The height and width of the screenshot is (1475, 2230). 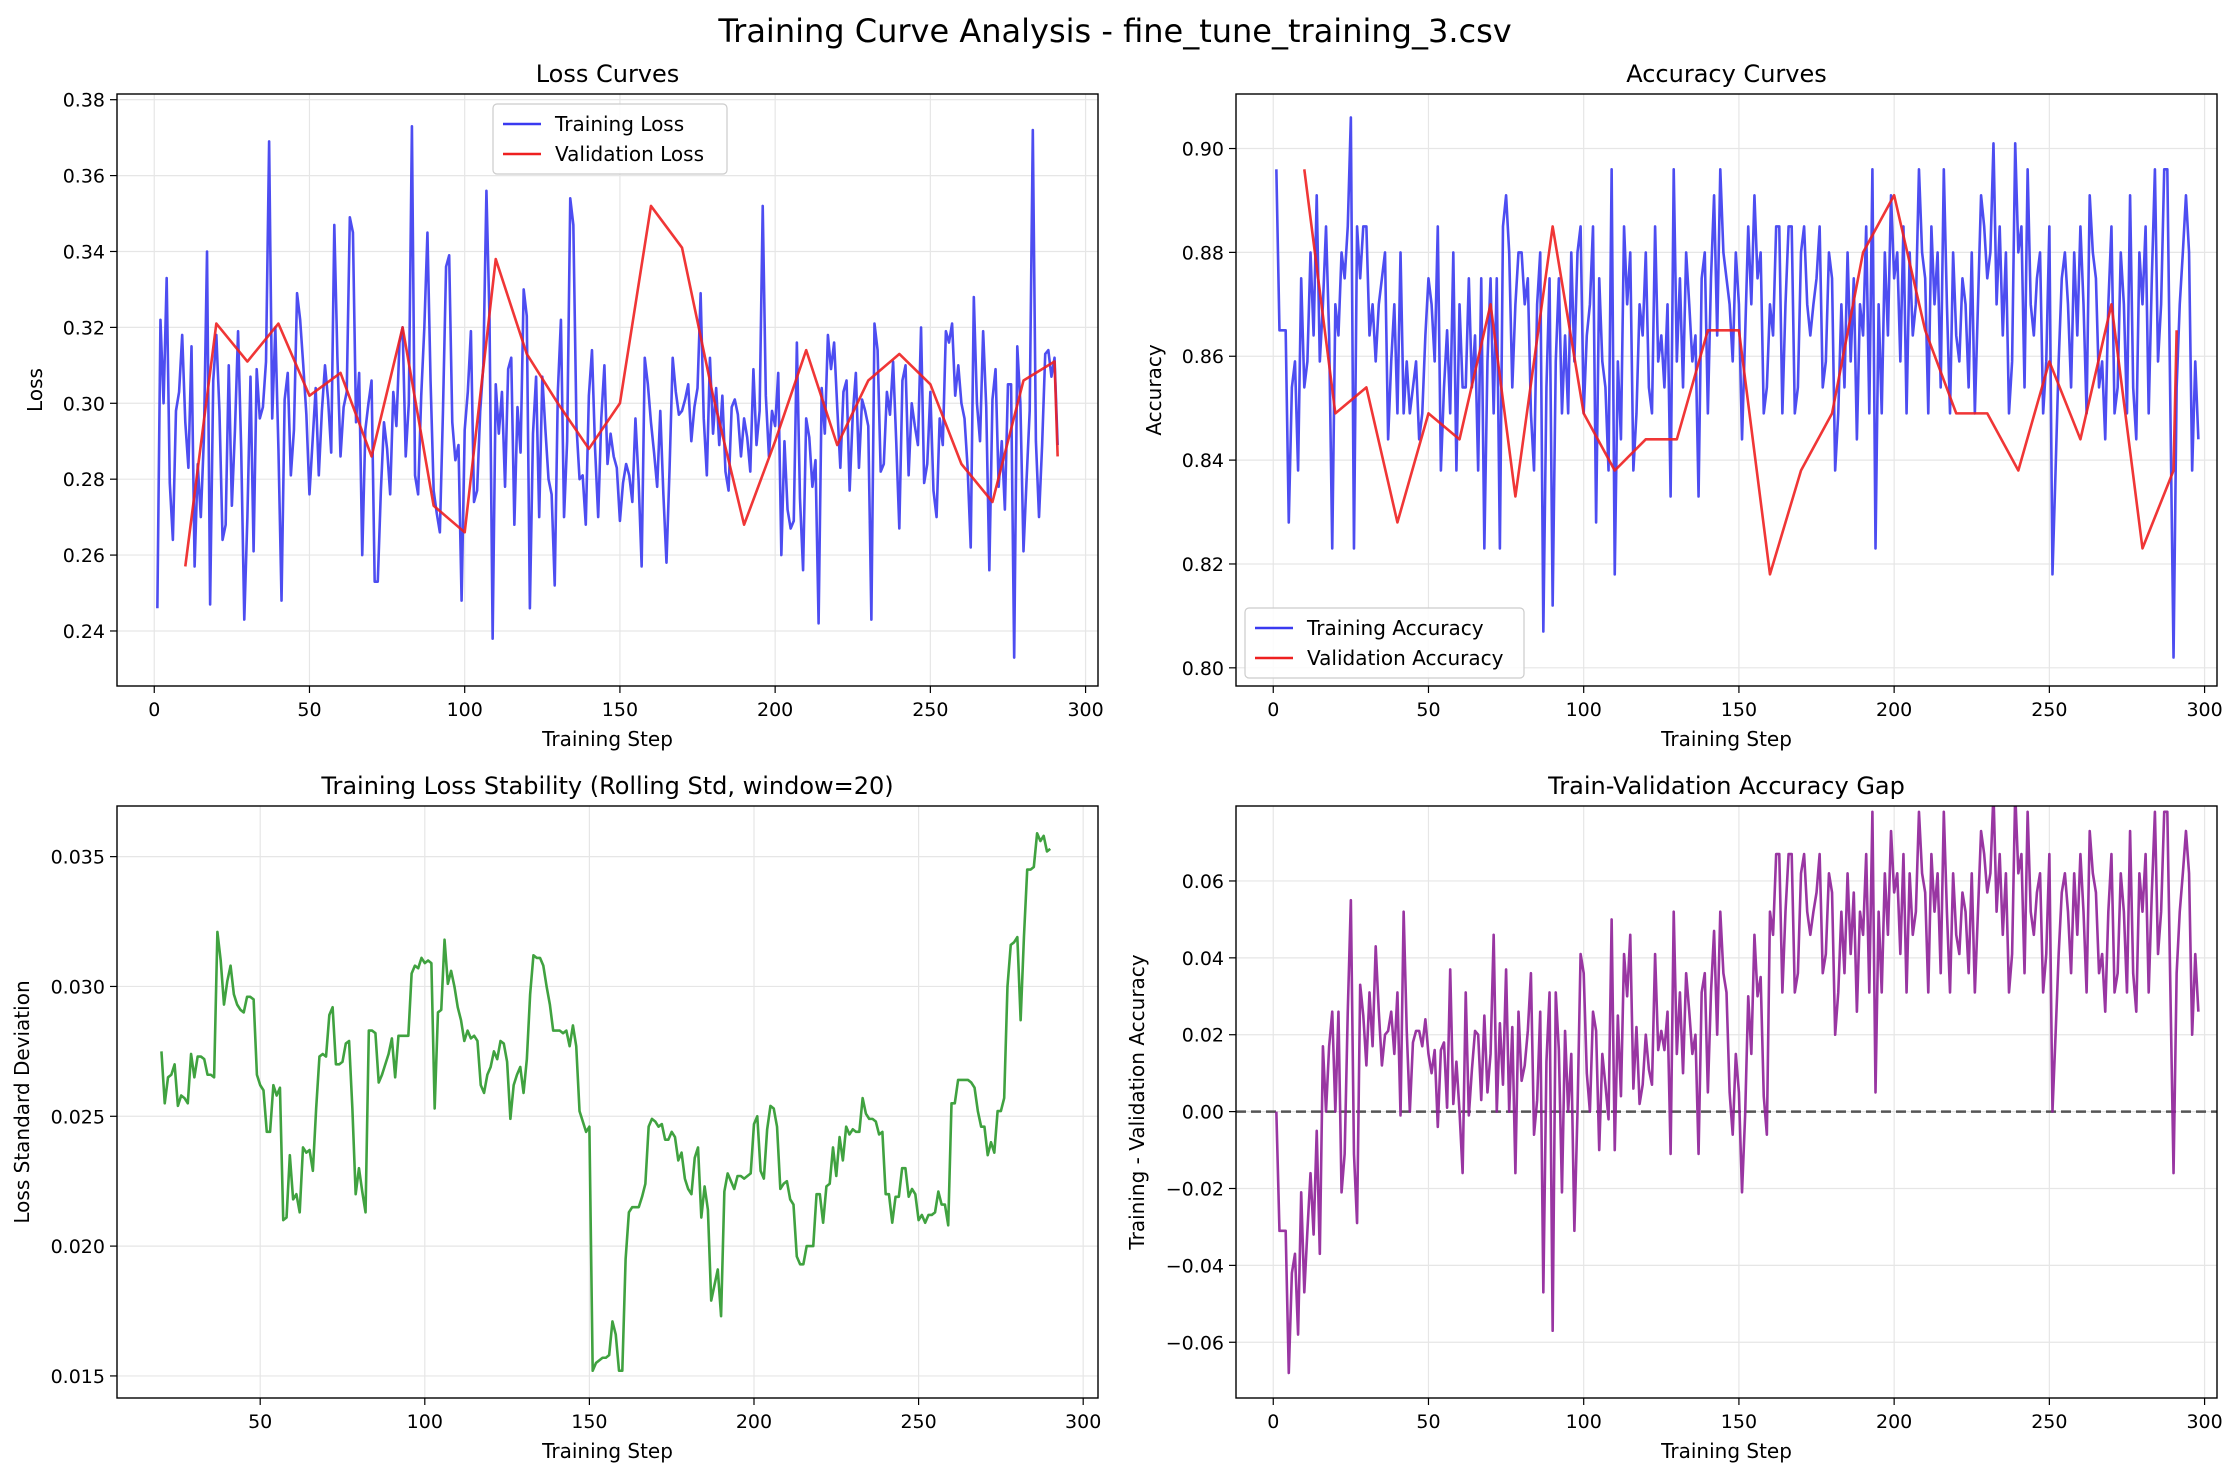 I want to click on y-tick-label: 0.28, so click(x=84, y=480).